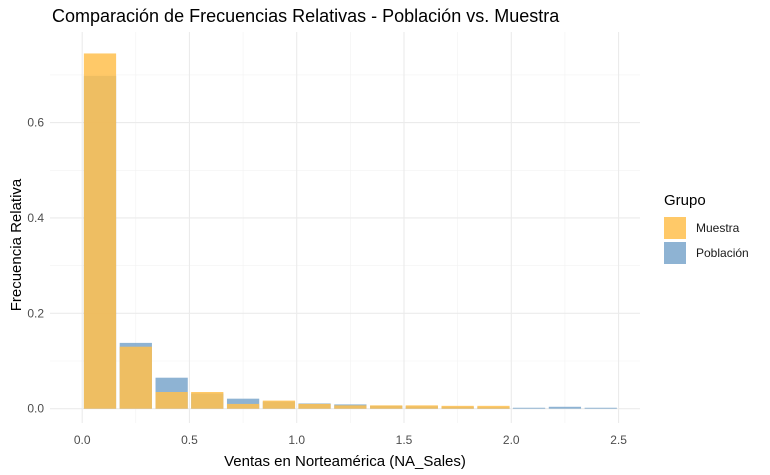 This screenshot has width=770, height=475. Describe the element at coordinates (722, 252) in the screenshot. I see `legend-label-poblacion: Población` at that location.